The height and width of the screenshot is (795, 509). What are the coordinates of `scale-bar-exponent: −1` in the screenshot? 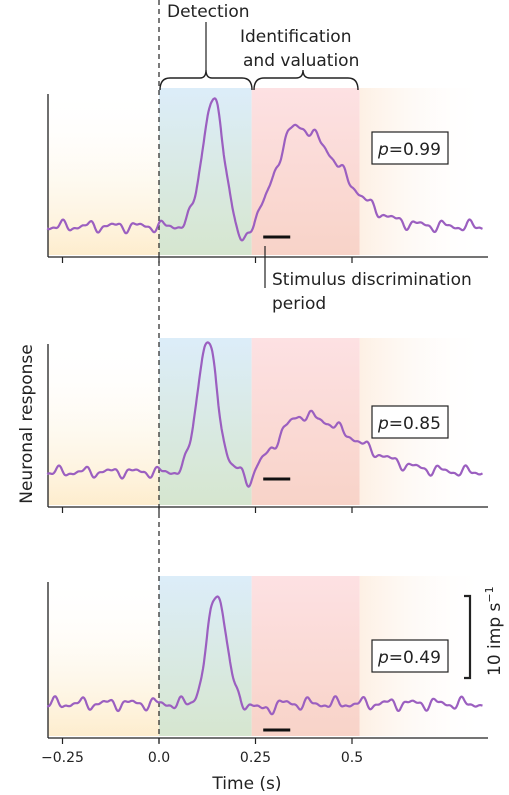 It's located at (489, 594).